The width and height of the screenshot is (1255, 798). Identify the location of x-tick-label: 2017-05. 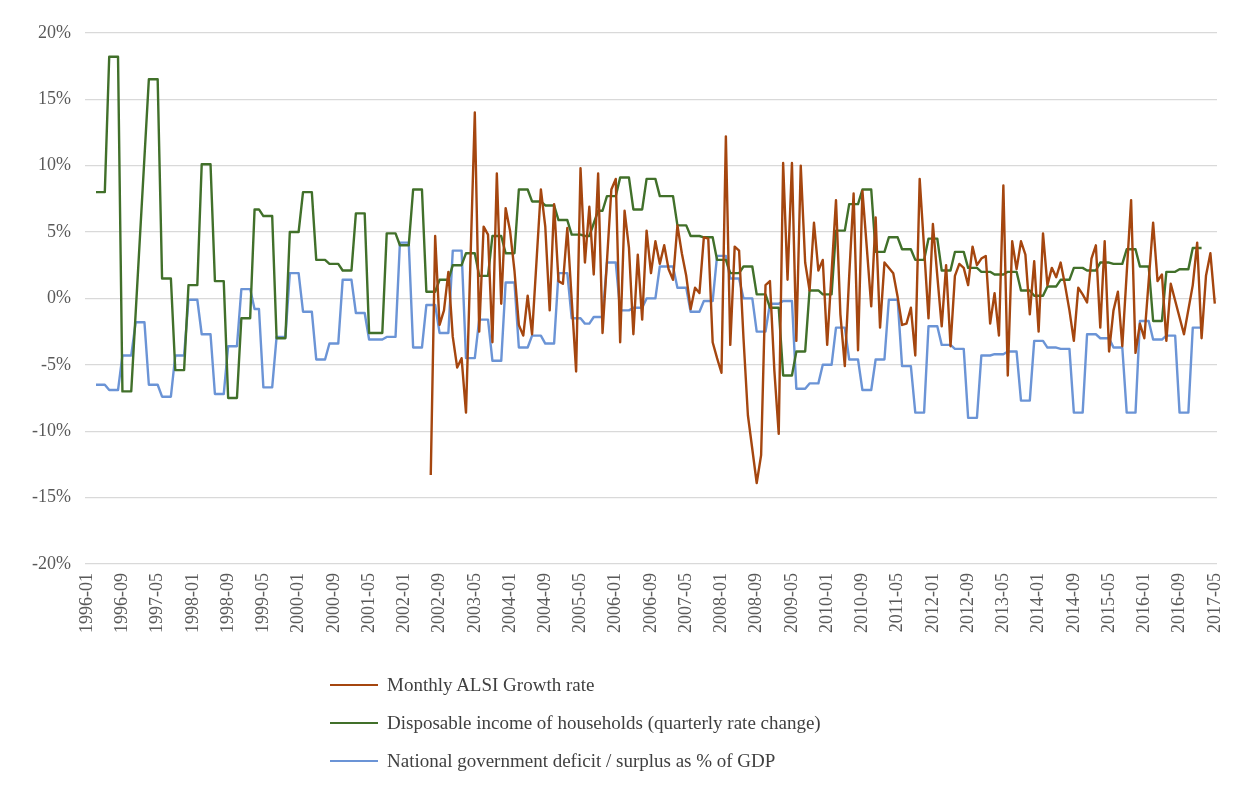
(1213, 603).